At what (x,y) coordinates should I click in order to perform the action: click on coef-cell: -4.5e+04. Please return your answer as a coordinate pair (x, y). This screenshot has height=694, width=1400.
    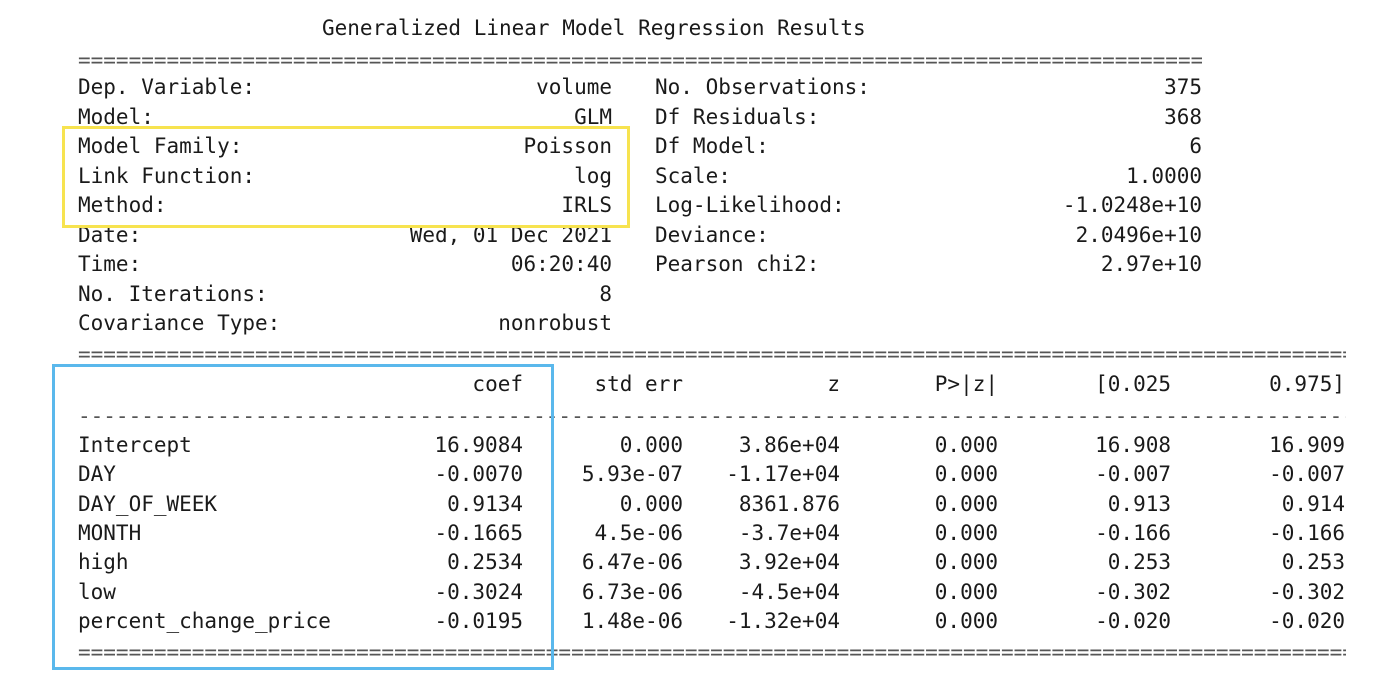
    Looking at the image, I should click on (789, 591).